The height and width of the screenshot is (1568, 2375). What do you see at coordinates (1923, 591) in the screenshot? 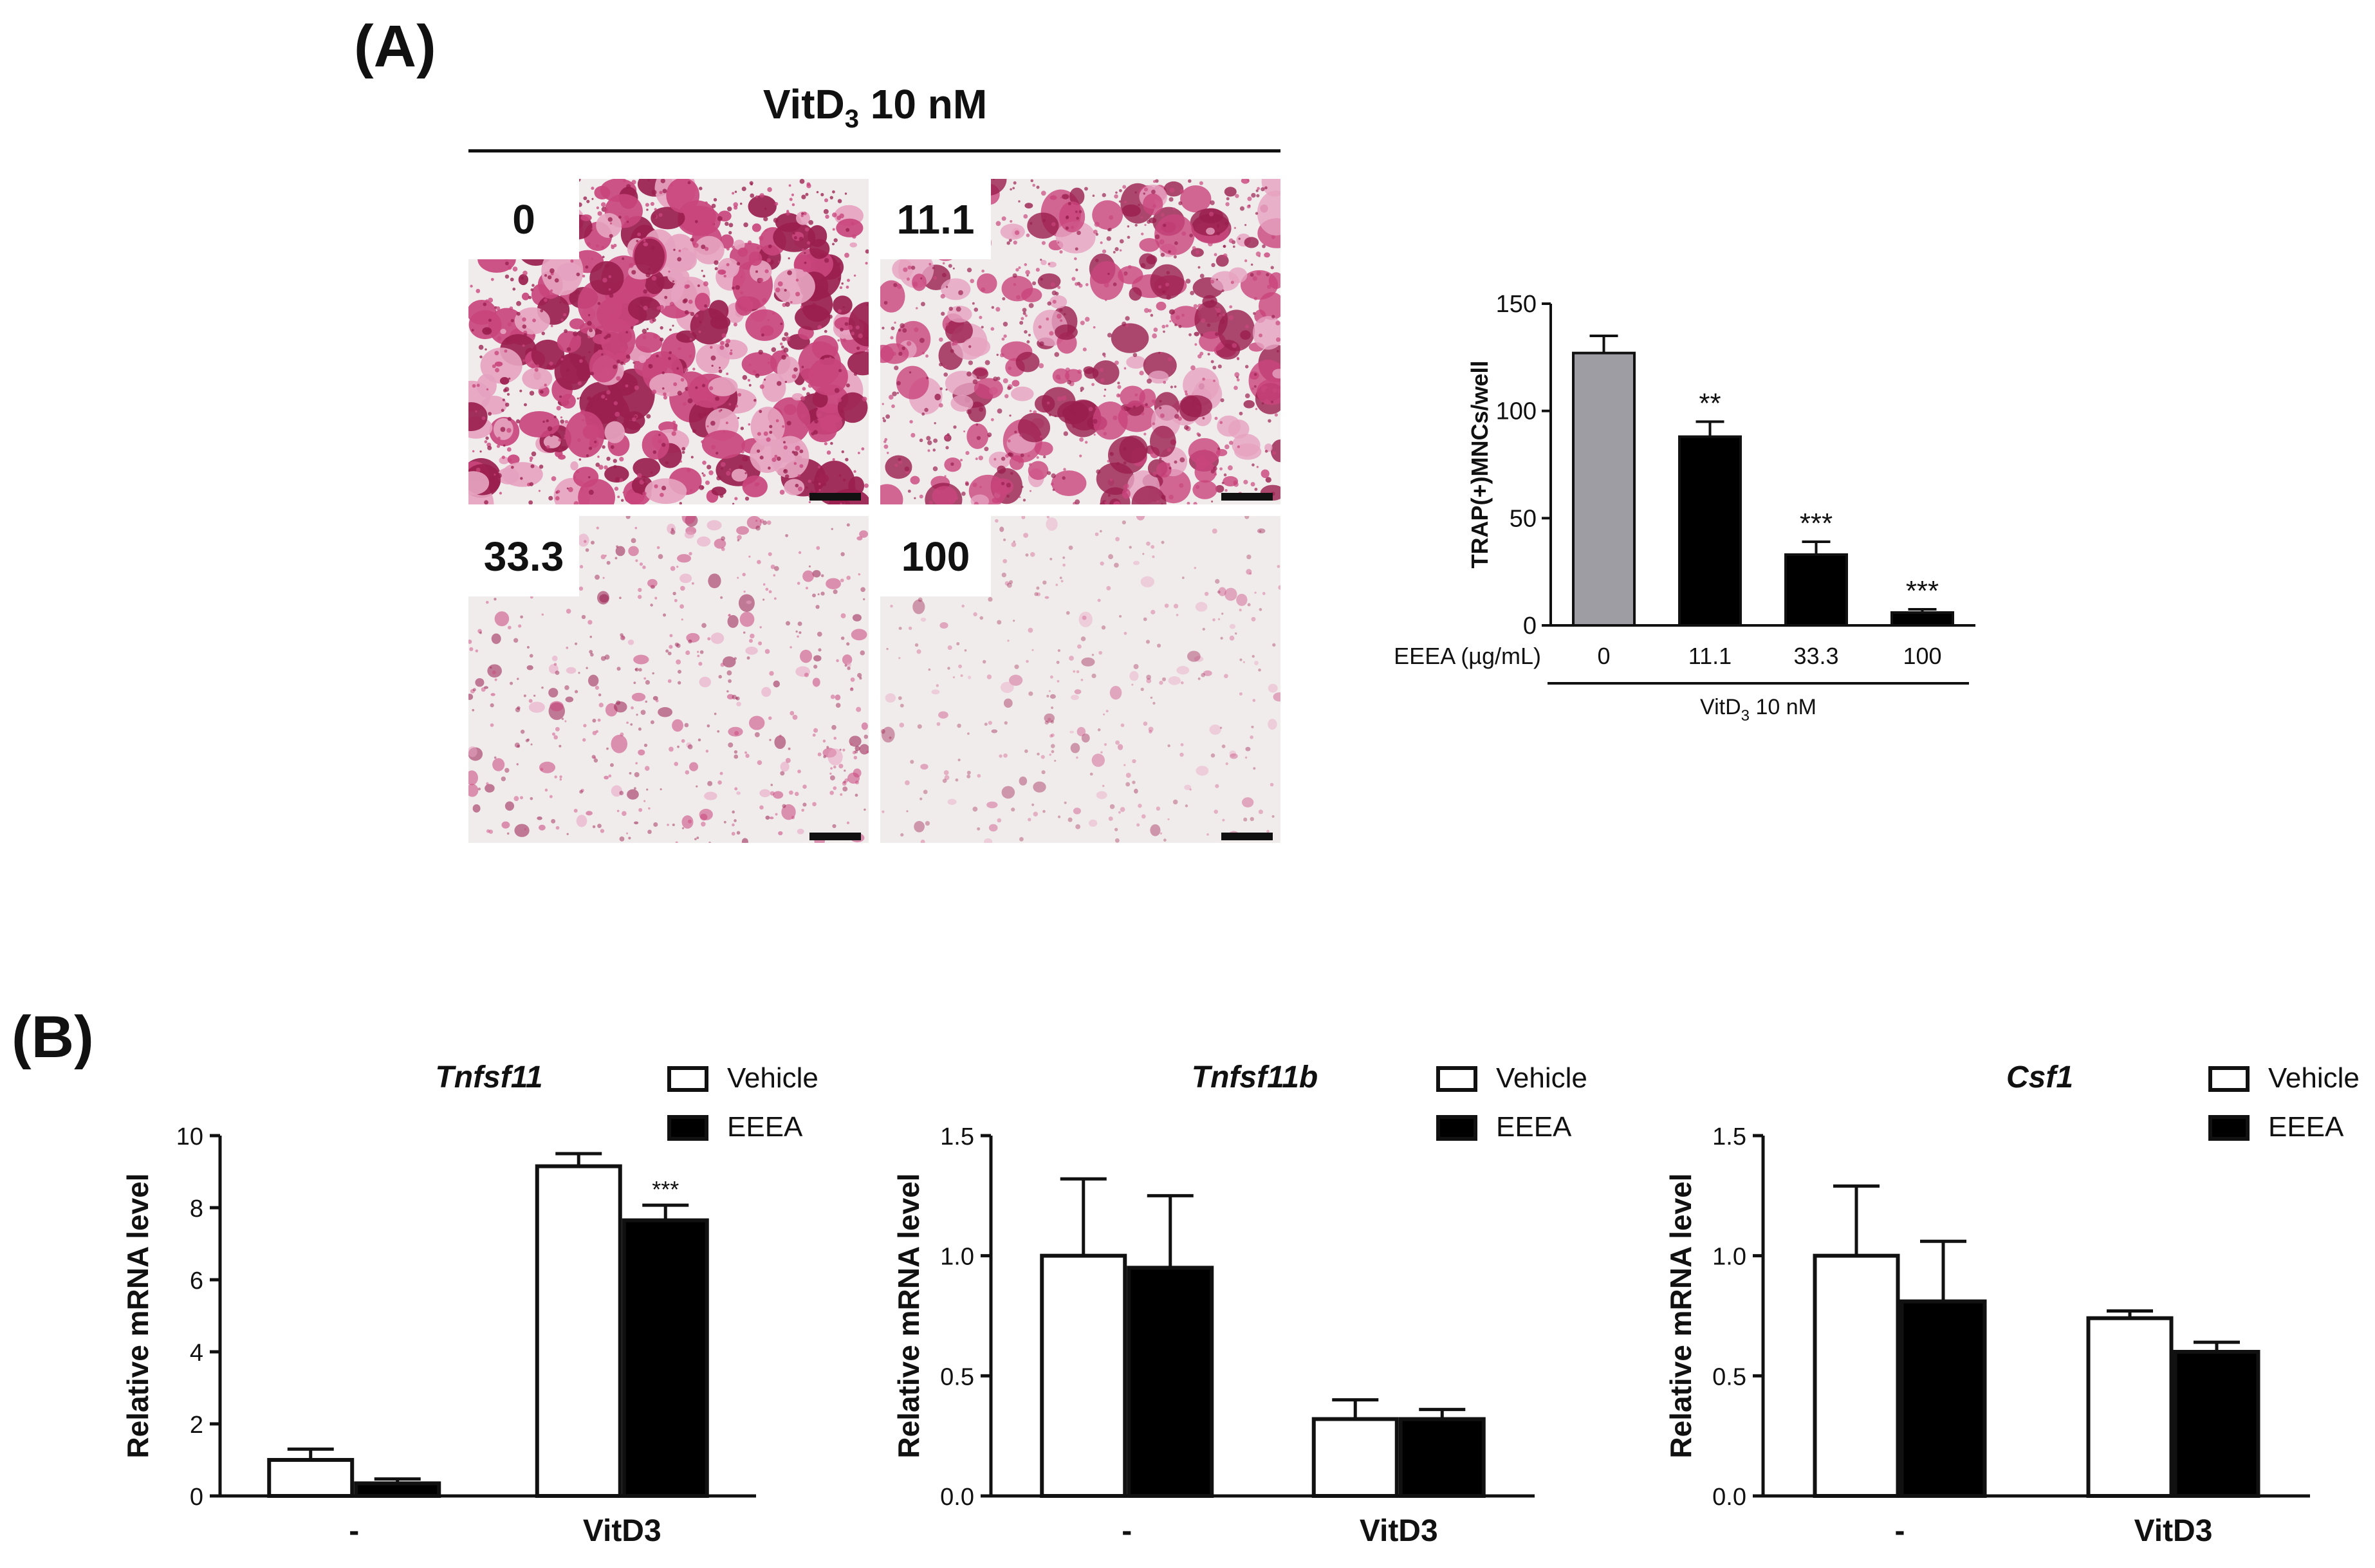
I see `trap-significance: ***` at bounding box center [1923, 591].